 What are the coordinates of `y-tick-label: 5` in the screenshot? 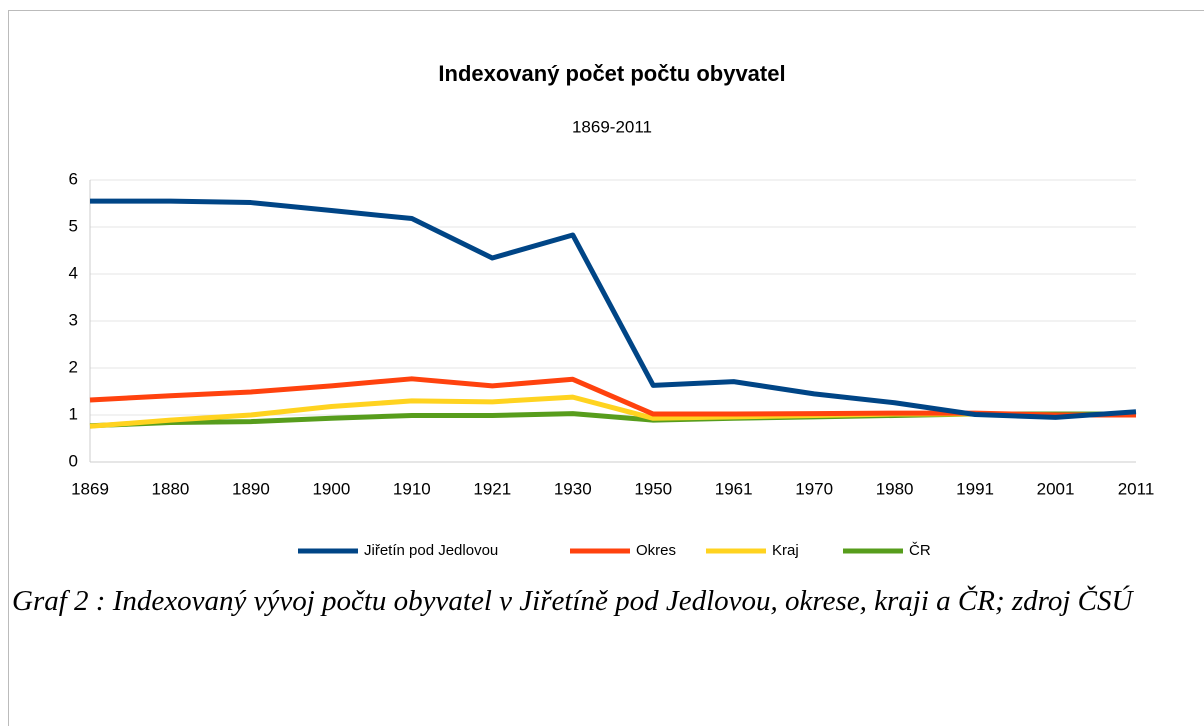 It's located at (73, 225).